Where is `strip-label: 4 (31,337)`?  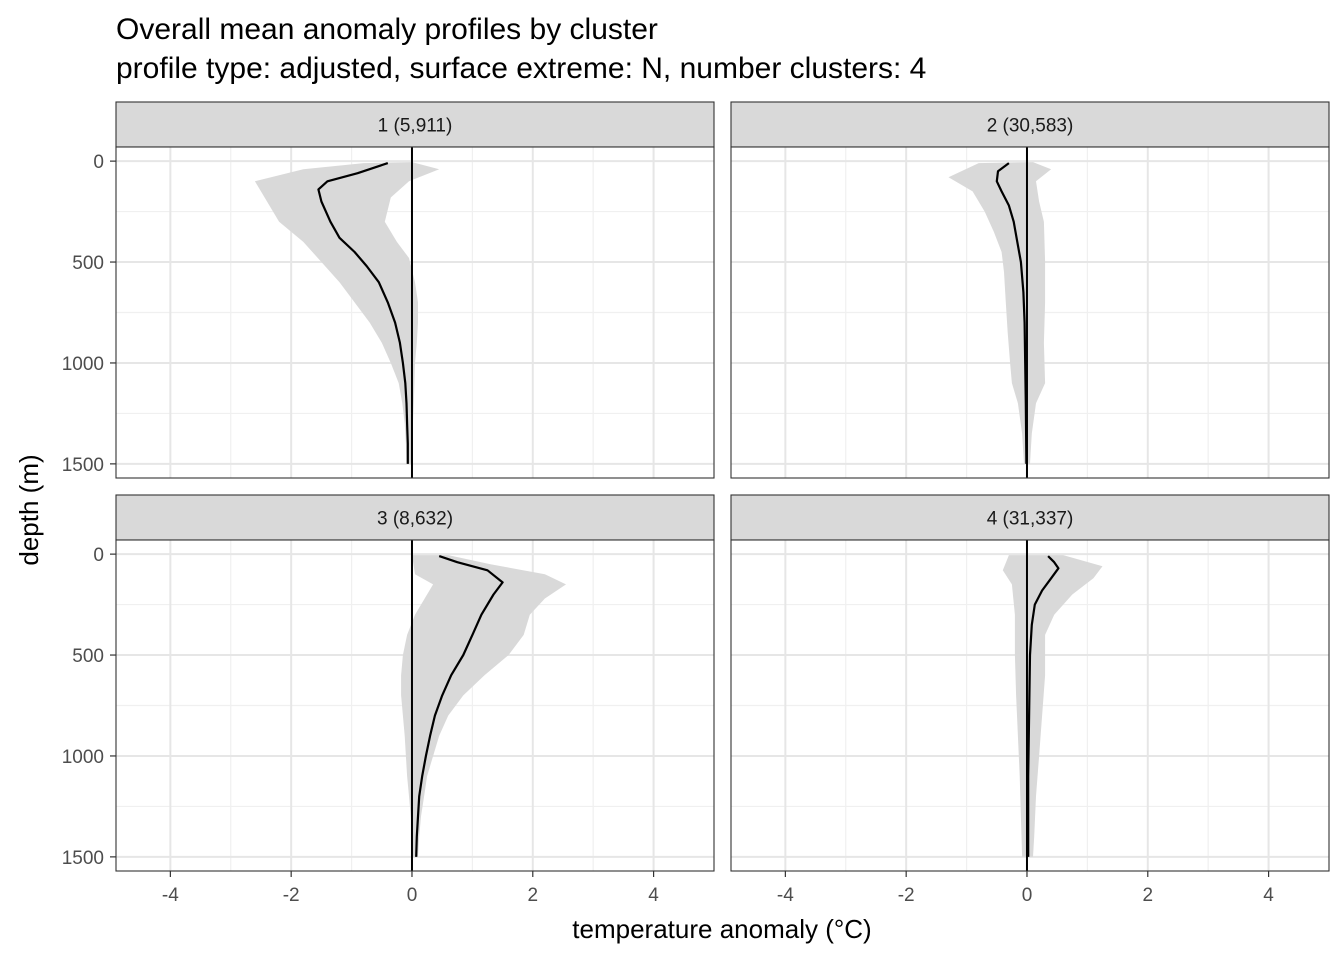 strip-label: 4 (31,337) is located at coordinates (1030, 519).